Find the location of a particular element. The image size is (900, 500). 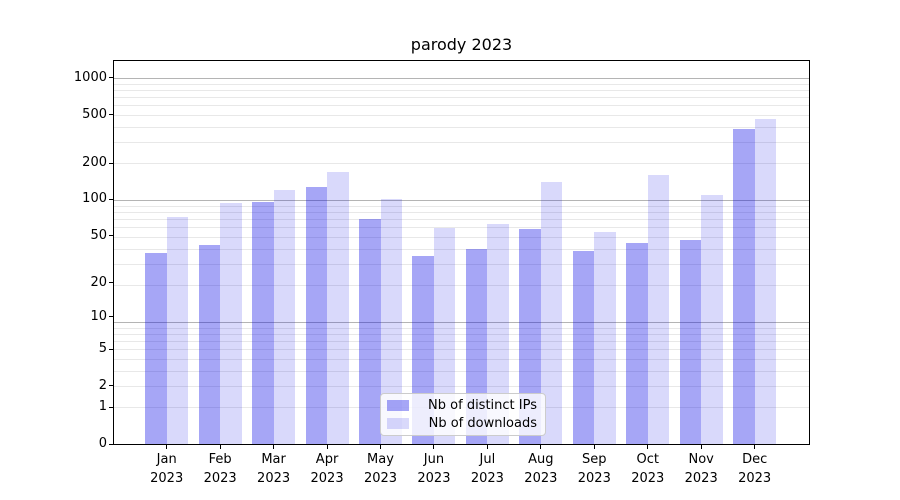

y-tick-label-10: 10 is located at coordinates (98, 316).